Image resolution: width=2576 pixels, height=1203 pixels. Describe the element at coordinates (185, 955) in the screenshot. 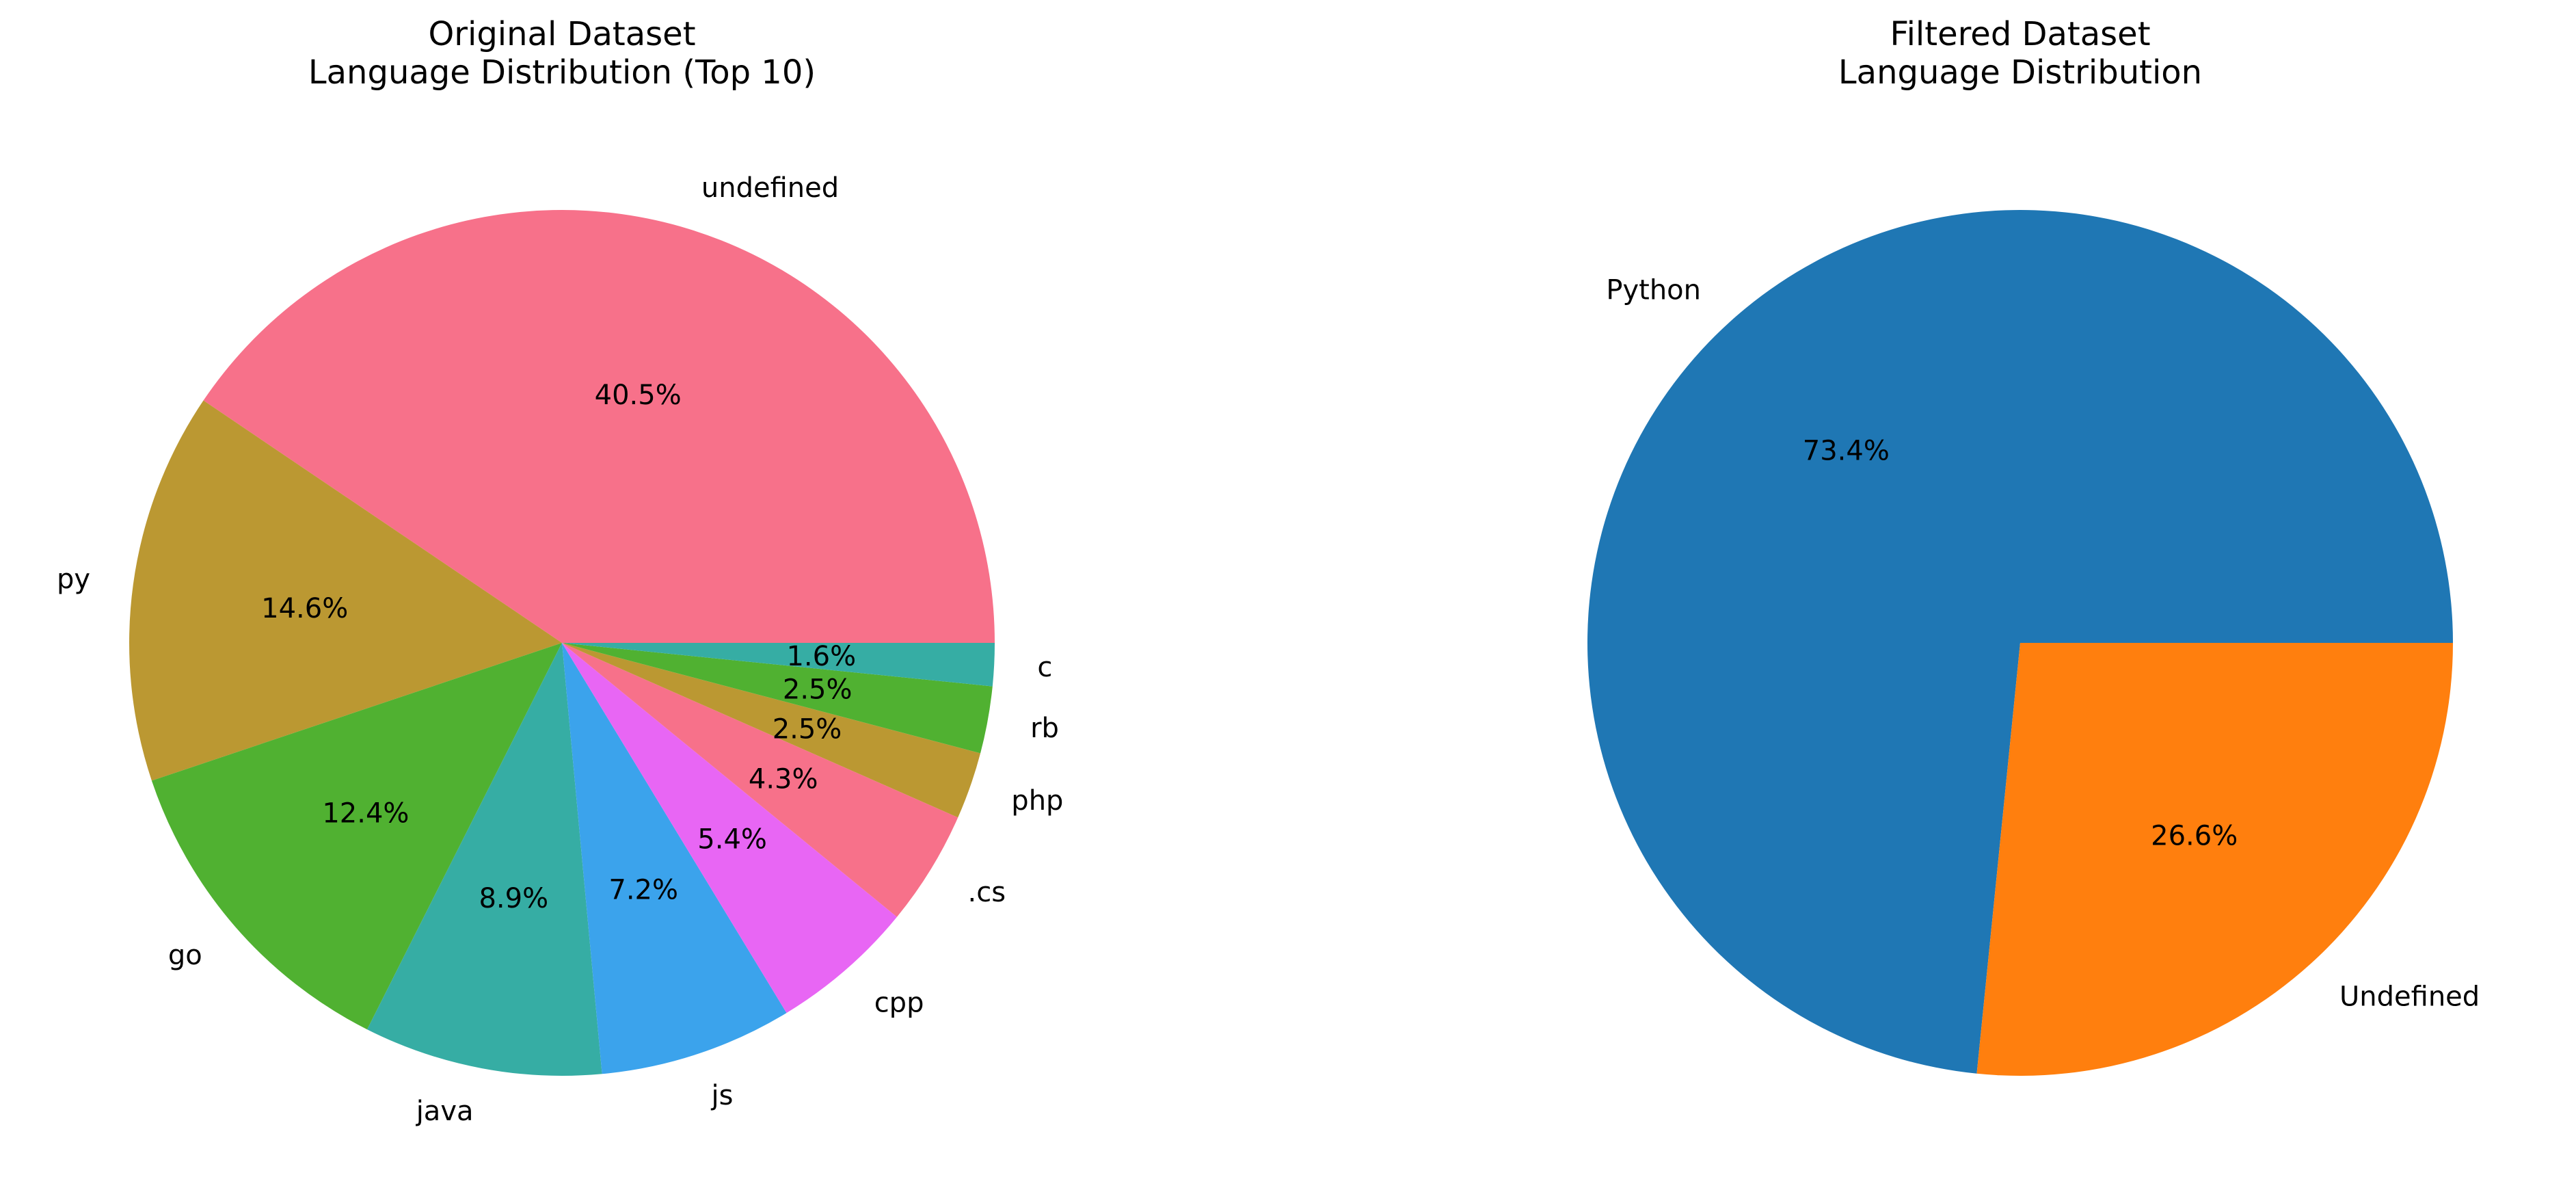

I see `slice-label-go: go` at that location.